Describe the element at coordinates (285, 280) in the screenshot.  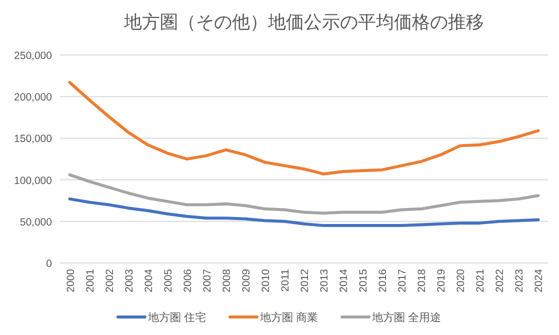
I see `x-tick-label: 2011` at that location.